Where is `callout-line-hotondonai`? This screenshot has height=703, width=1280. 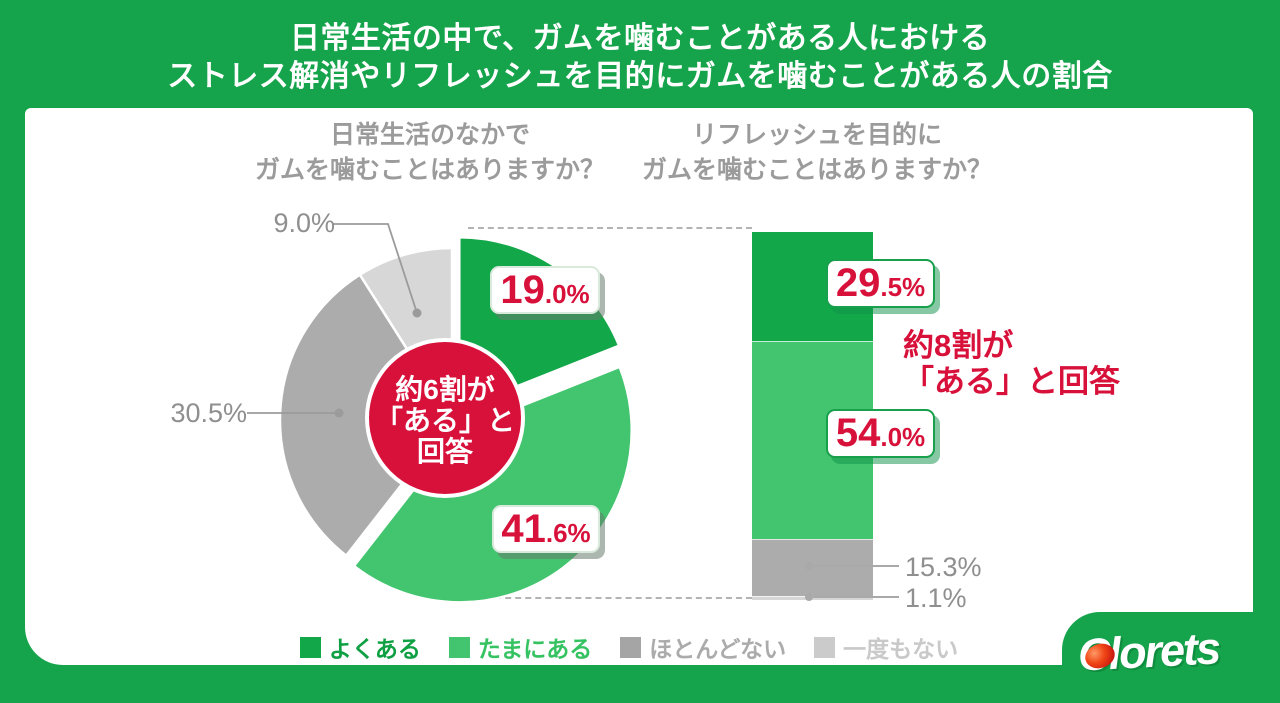
callout-line-hotondonai is located at coordinates (856, 566).